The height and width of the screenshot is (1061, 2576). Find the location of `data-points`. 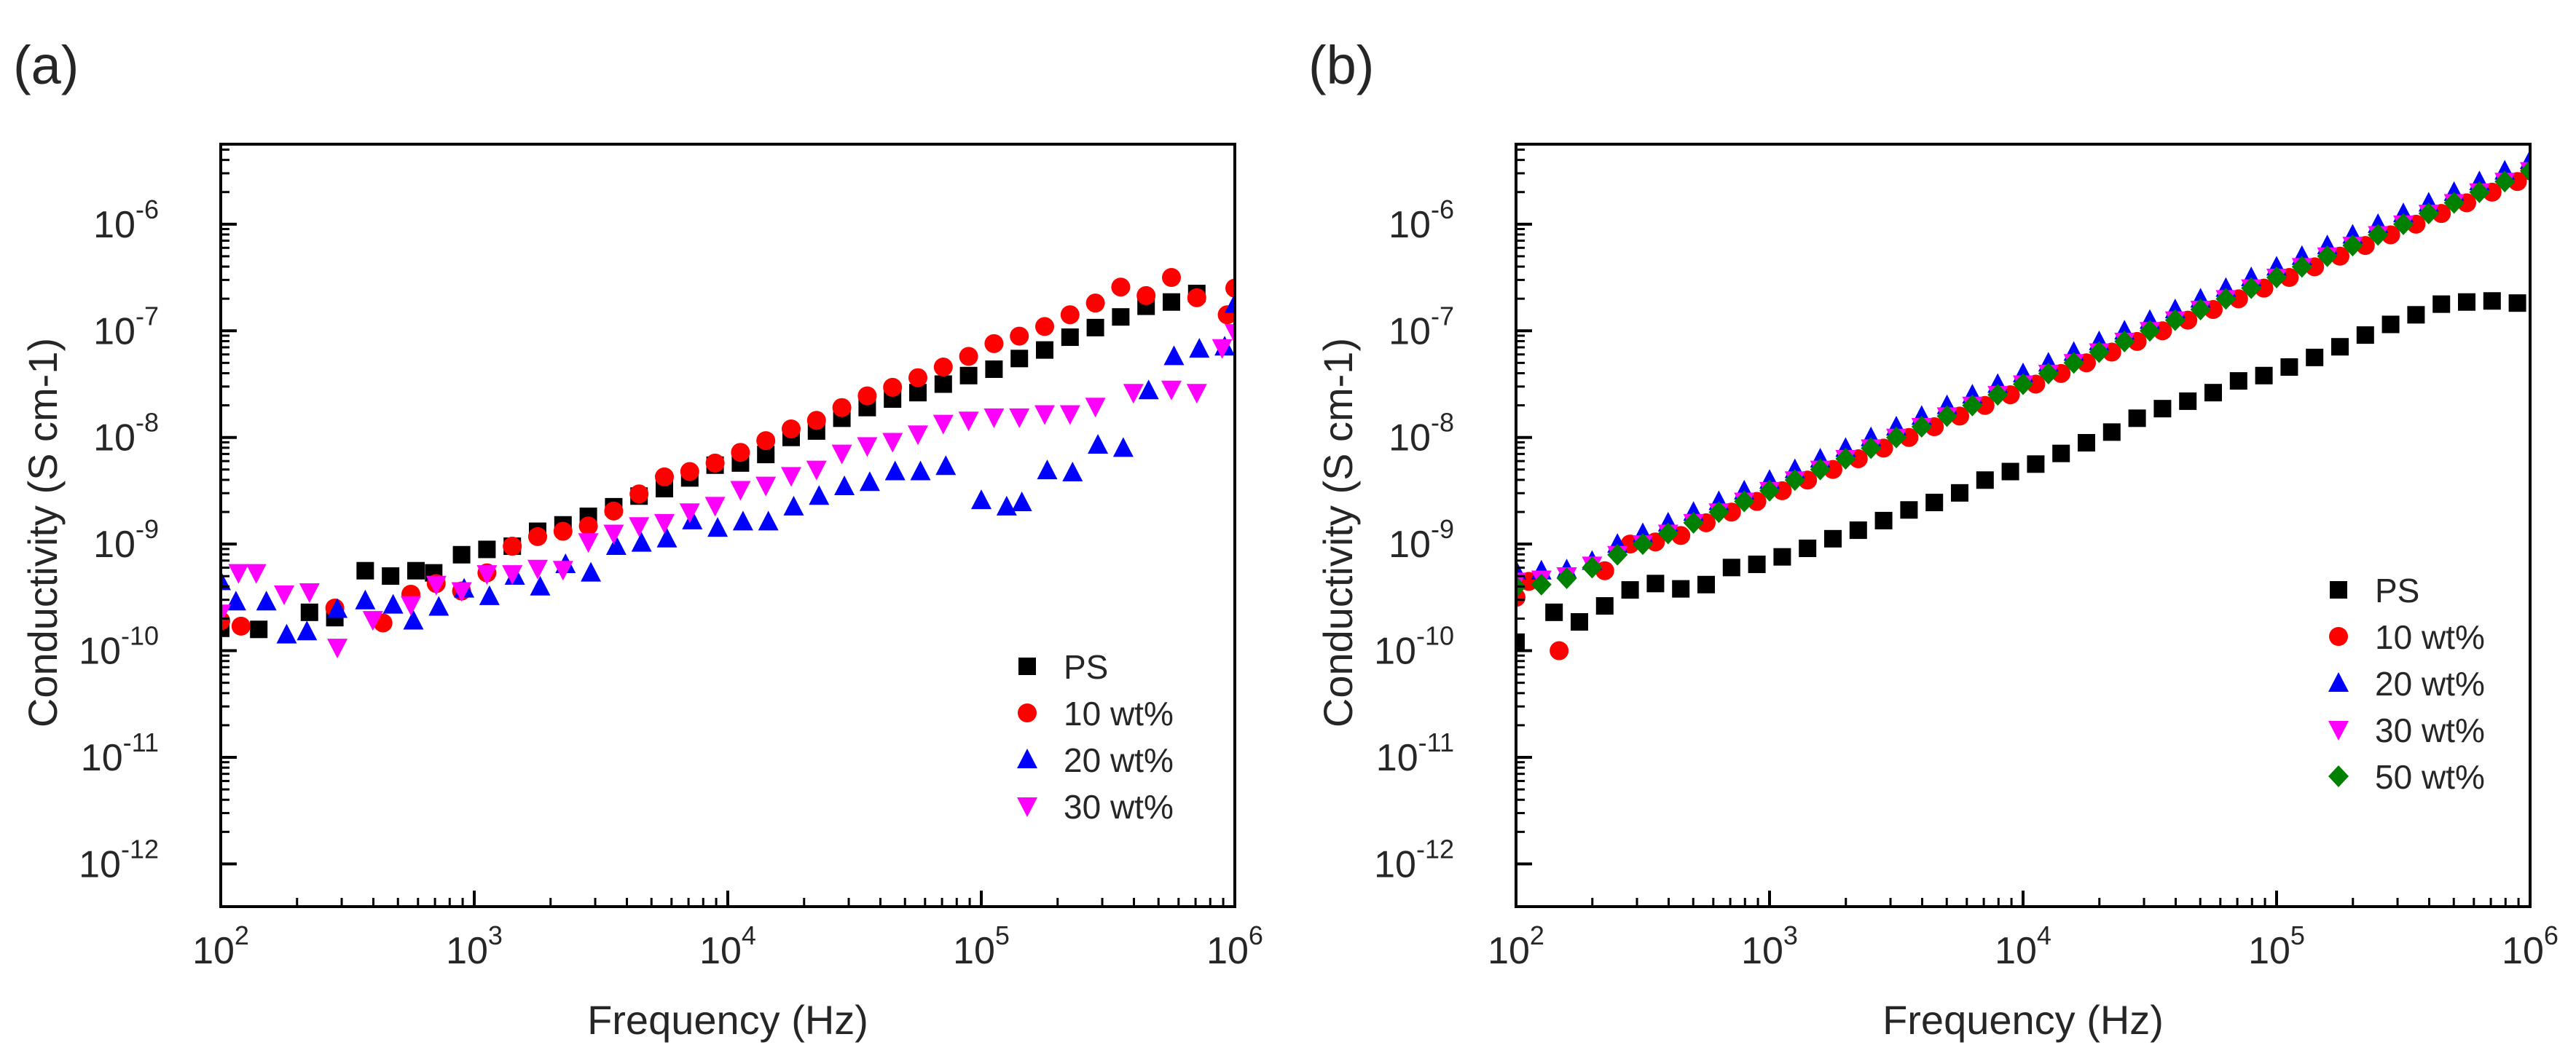

data-points is located at coordinates (728, 463).